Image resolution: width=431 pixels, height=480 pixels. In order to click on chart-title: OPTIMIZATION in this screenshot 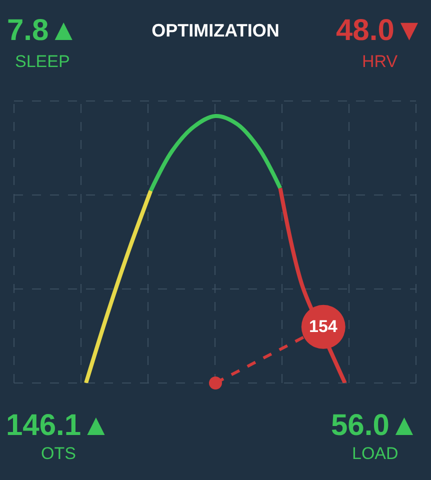, I will do `click(216, 30)`.